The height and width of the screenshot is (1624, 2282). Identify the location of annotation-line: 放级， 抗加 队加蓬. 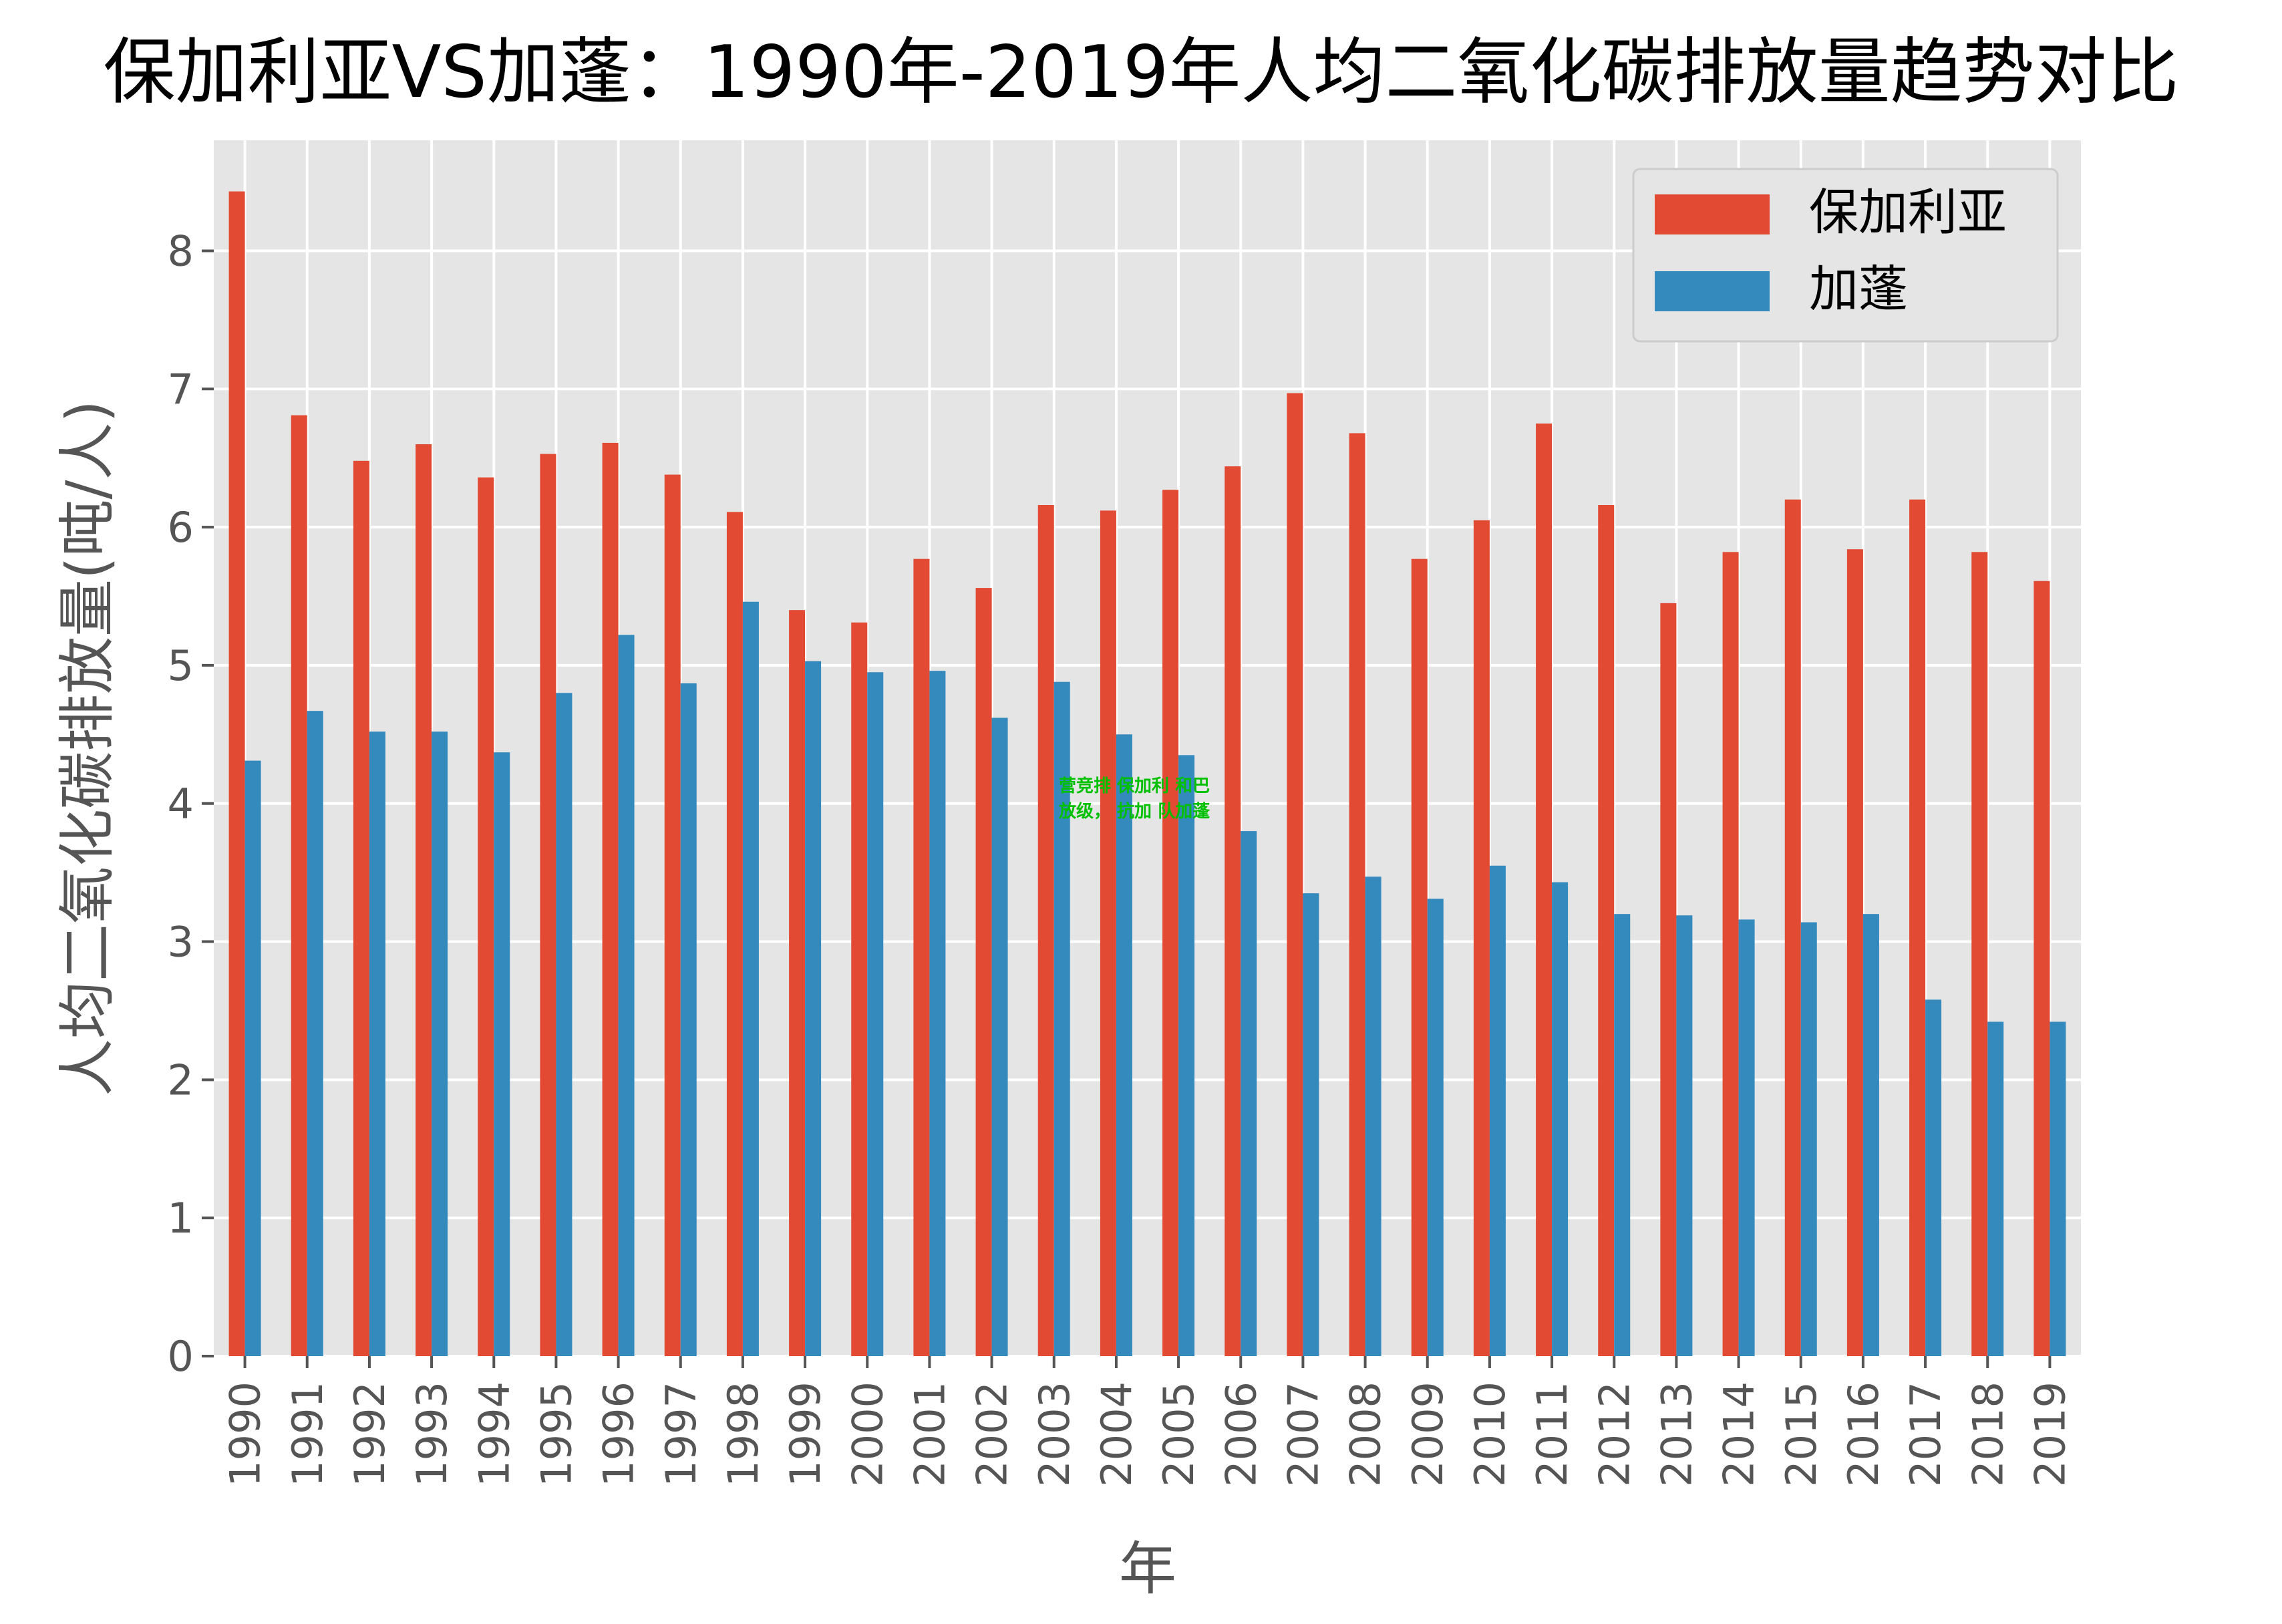
(1134, 811).